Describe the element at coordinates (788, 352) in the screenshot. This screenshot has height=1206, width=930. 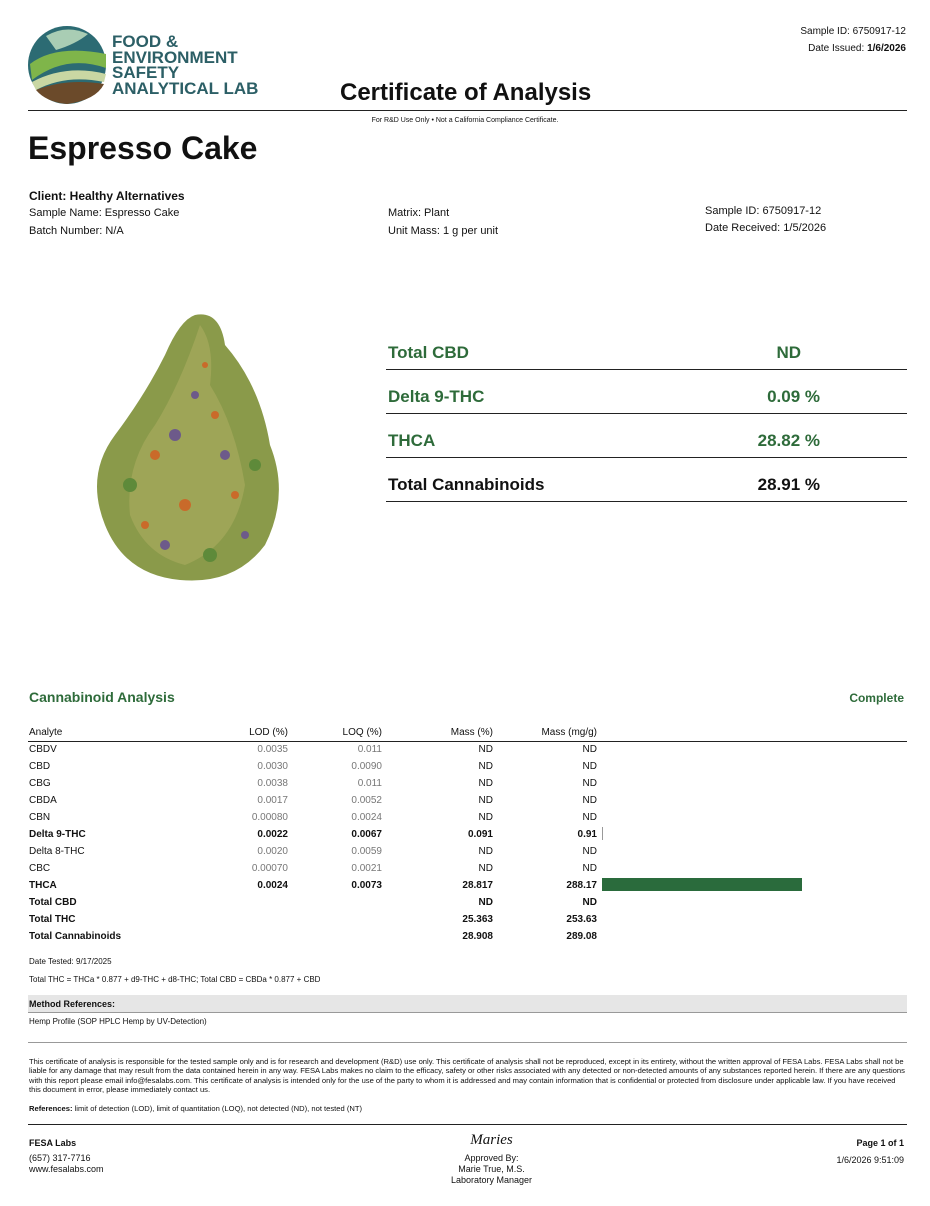
I see `summary-value: ND` at that location.